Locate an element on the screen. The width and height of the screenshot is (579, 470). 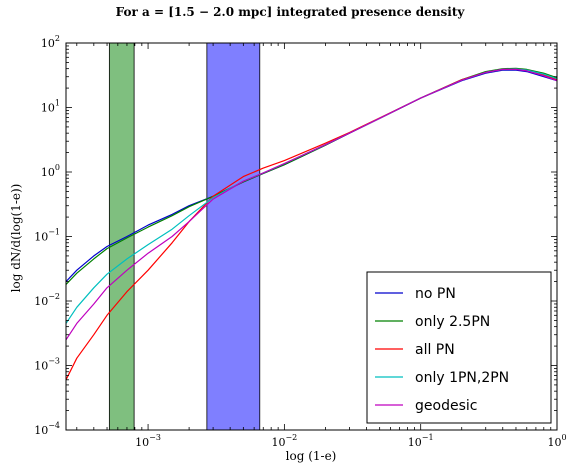
legend-label: all PN is located at coordinates (435, 350).